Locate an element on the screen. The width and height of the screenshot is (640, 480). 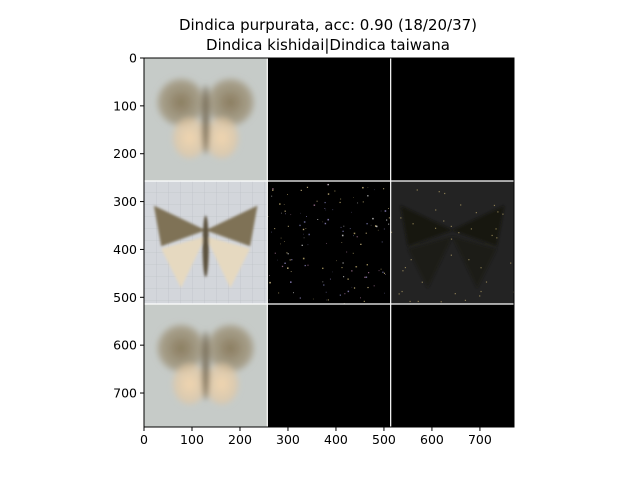
y-tick-label: 500 is located at coordinates (125, 297).